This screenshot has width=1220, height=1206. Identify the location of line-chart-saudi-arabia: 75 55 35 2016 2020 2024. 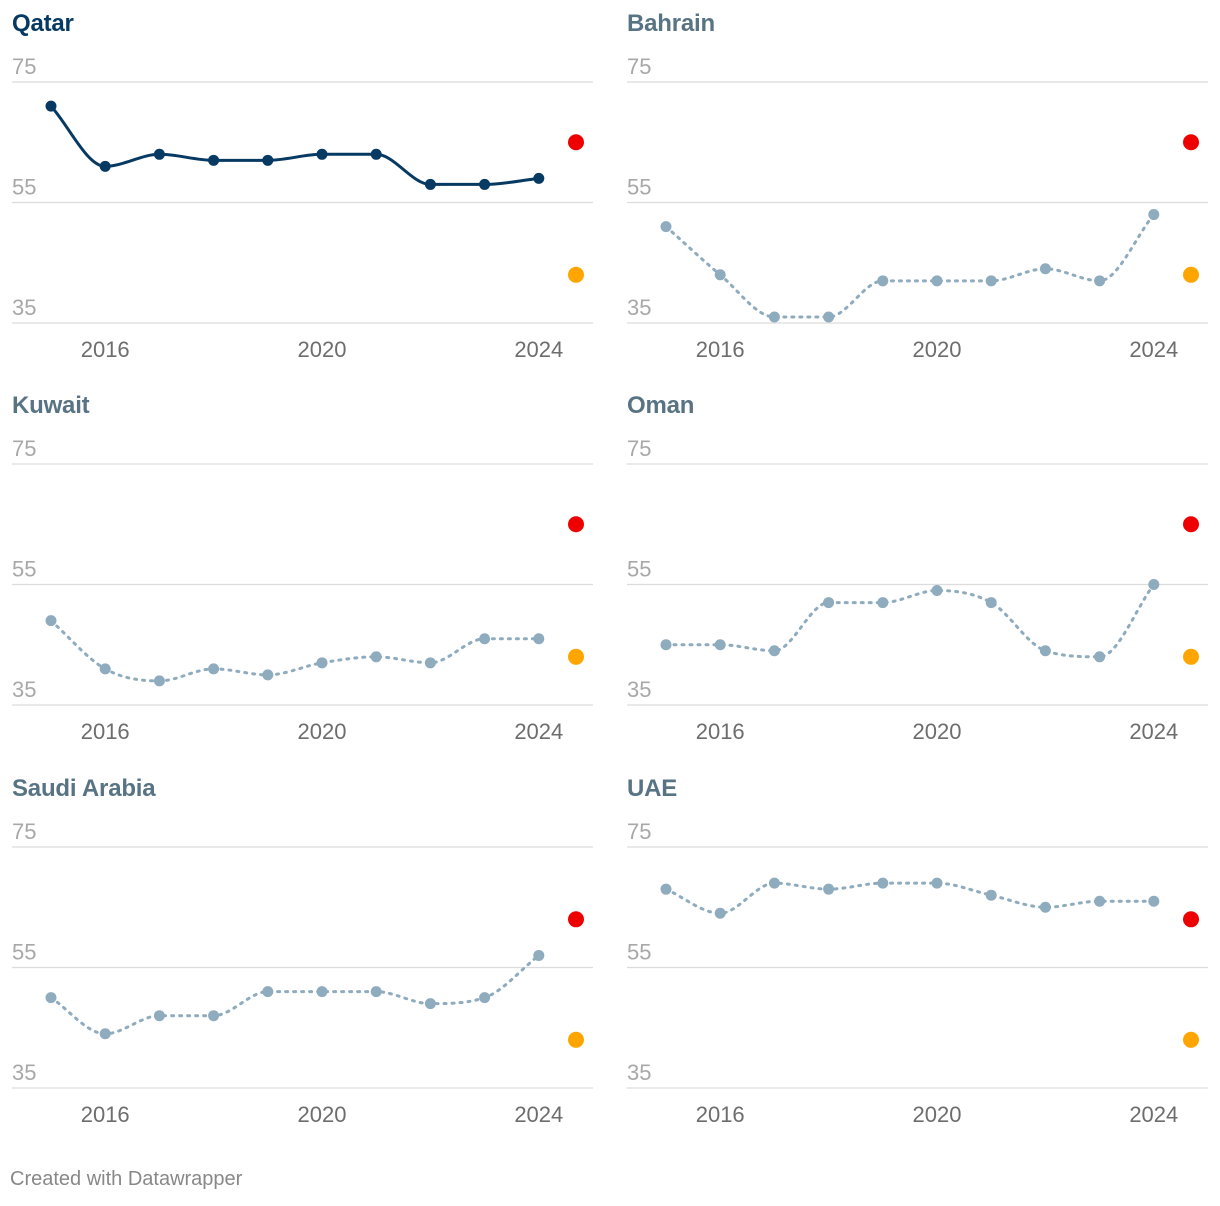
(302, 973).